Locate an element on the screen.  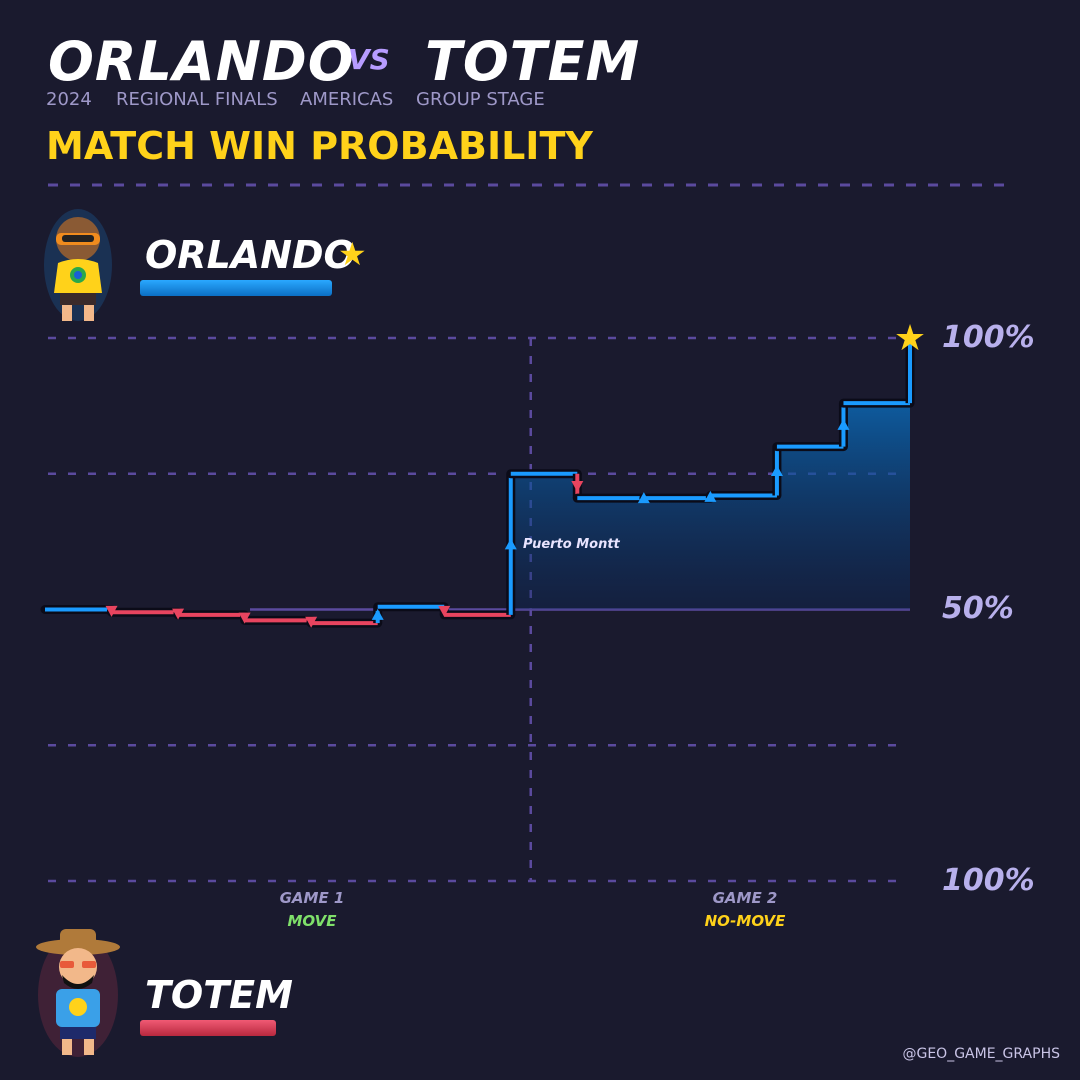
game1-label: GAME 1 is located at coordinates (312, 898).